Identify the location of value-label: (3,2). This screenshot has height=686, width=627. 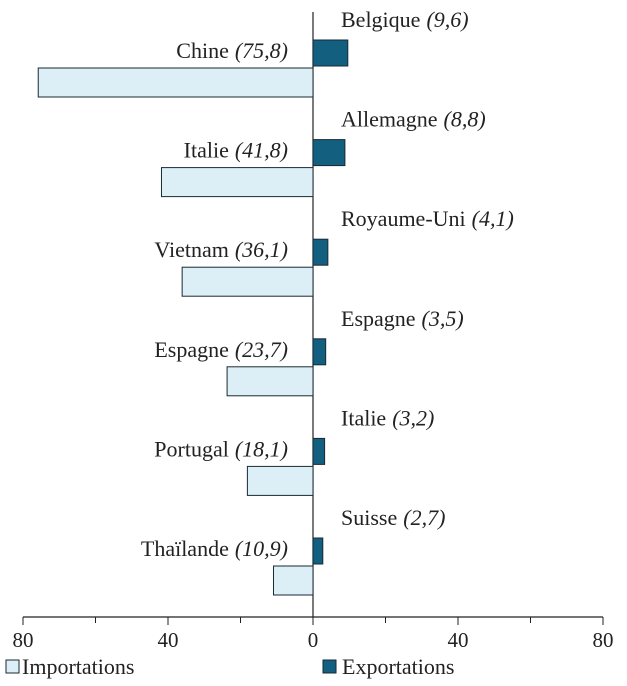
(413, 417).